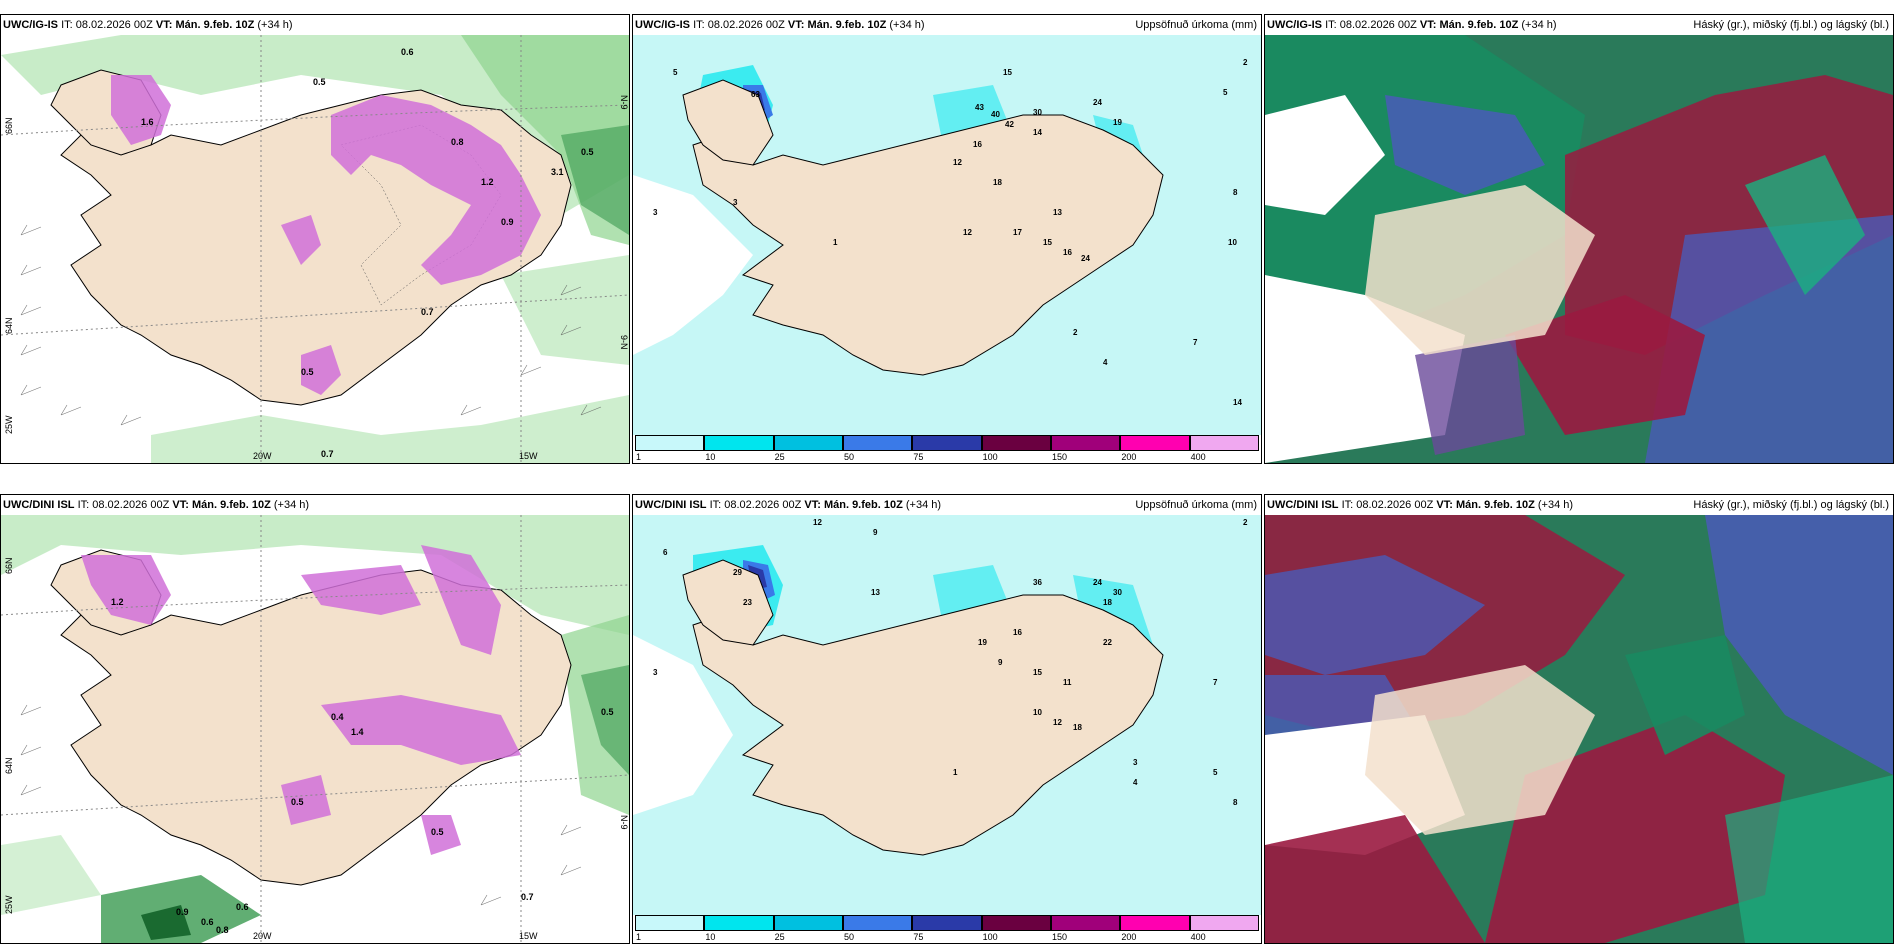 This screenshot has width=1900, height=950. Describe the element at coordinates (262, 456) in the screenshot. I see `axis-label-20w: 20W` at that location.